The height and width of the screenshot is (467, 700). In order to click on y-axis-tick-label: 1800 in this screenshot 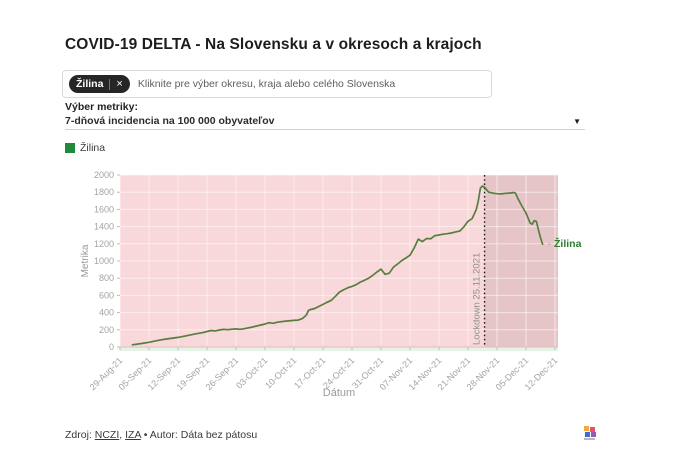, I will do `click(104, 192)`.